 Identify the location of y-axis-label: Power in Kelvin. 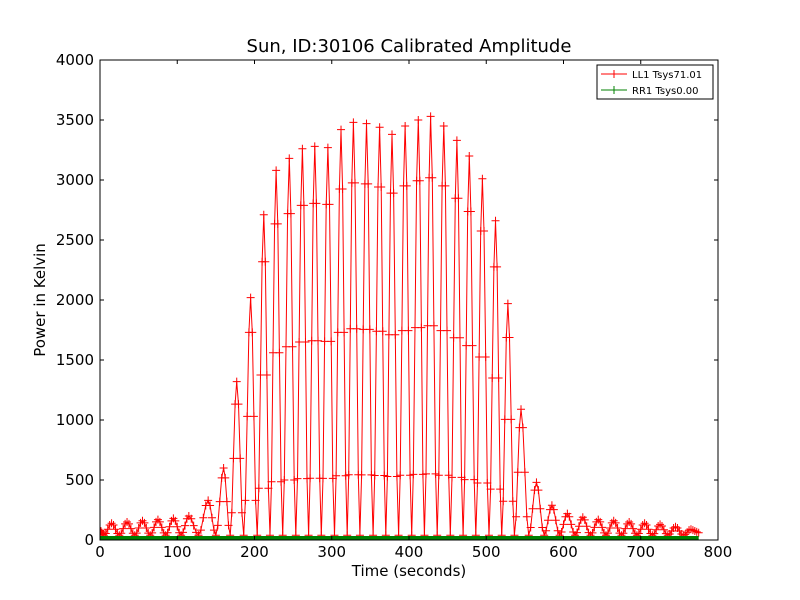
(40, 300).